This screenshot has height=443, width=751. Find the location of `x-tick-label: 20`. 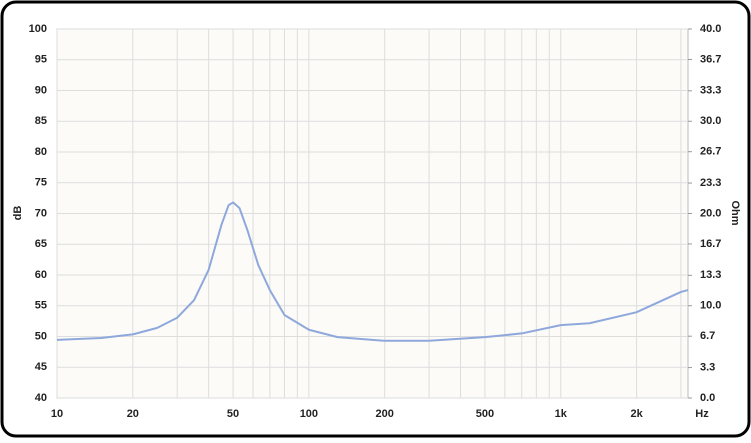

x-tick-label: 20 is located at coordinates (133, 414).